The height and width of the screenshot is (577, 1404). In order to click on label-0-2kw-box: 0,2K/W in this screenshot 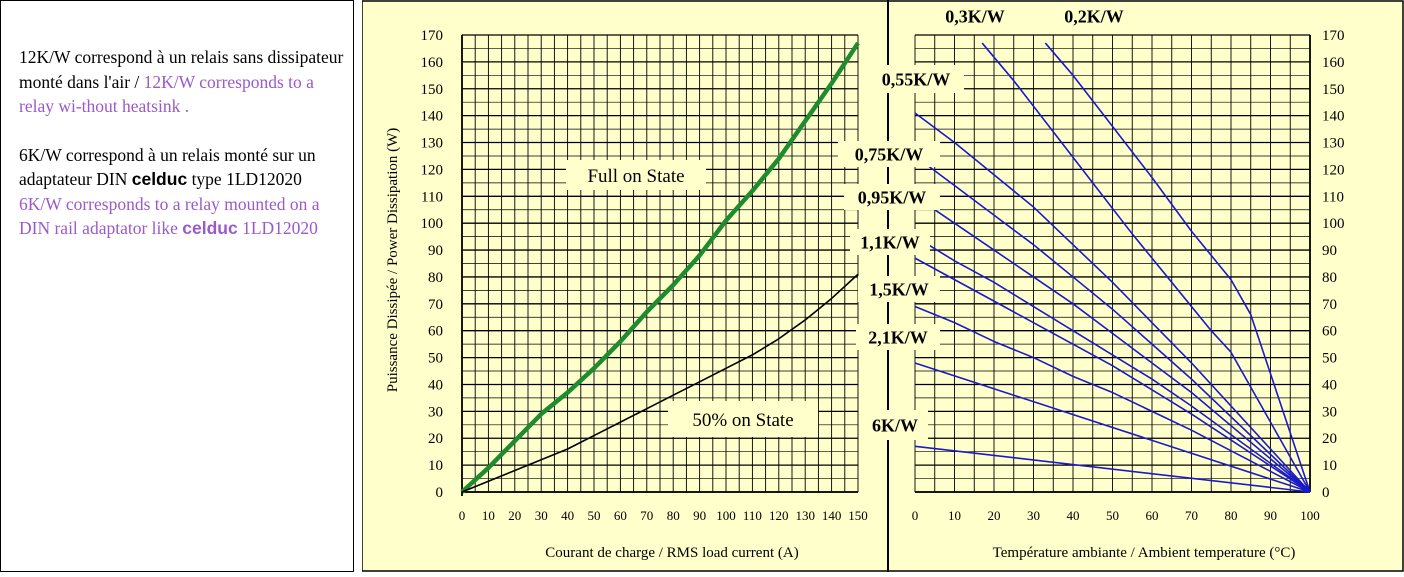, I will do `click(1094, 16)`.